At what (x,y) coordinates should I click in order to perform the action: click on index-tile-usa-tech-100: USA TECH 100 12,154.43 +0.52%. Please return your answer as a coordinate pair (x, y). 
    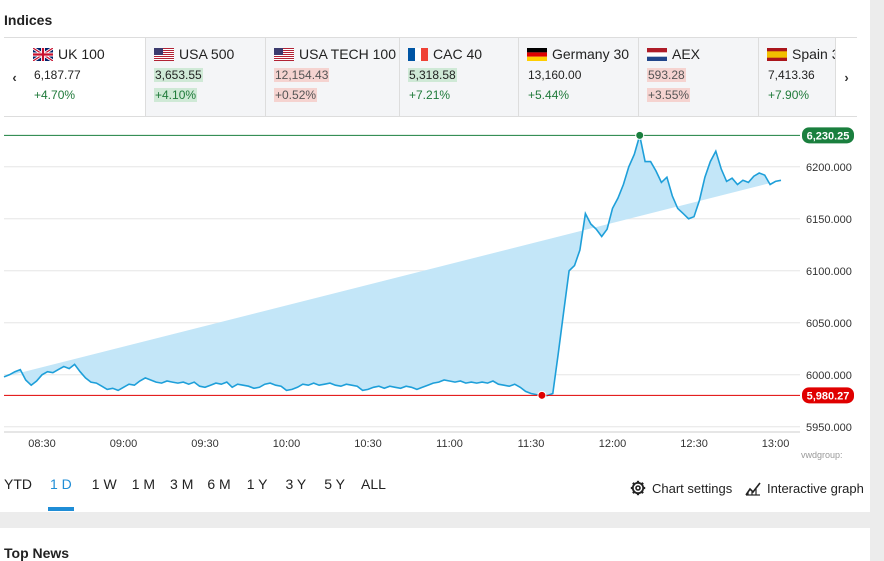
    Looking at the image, I should click on (333, 77).